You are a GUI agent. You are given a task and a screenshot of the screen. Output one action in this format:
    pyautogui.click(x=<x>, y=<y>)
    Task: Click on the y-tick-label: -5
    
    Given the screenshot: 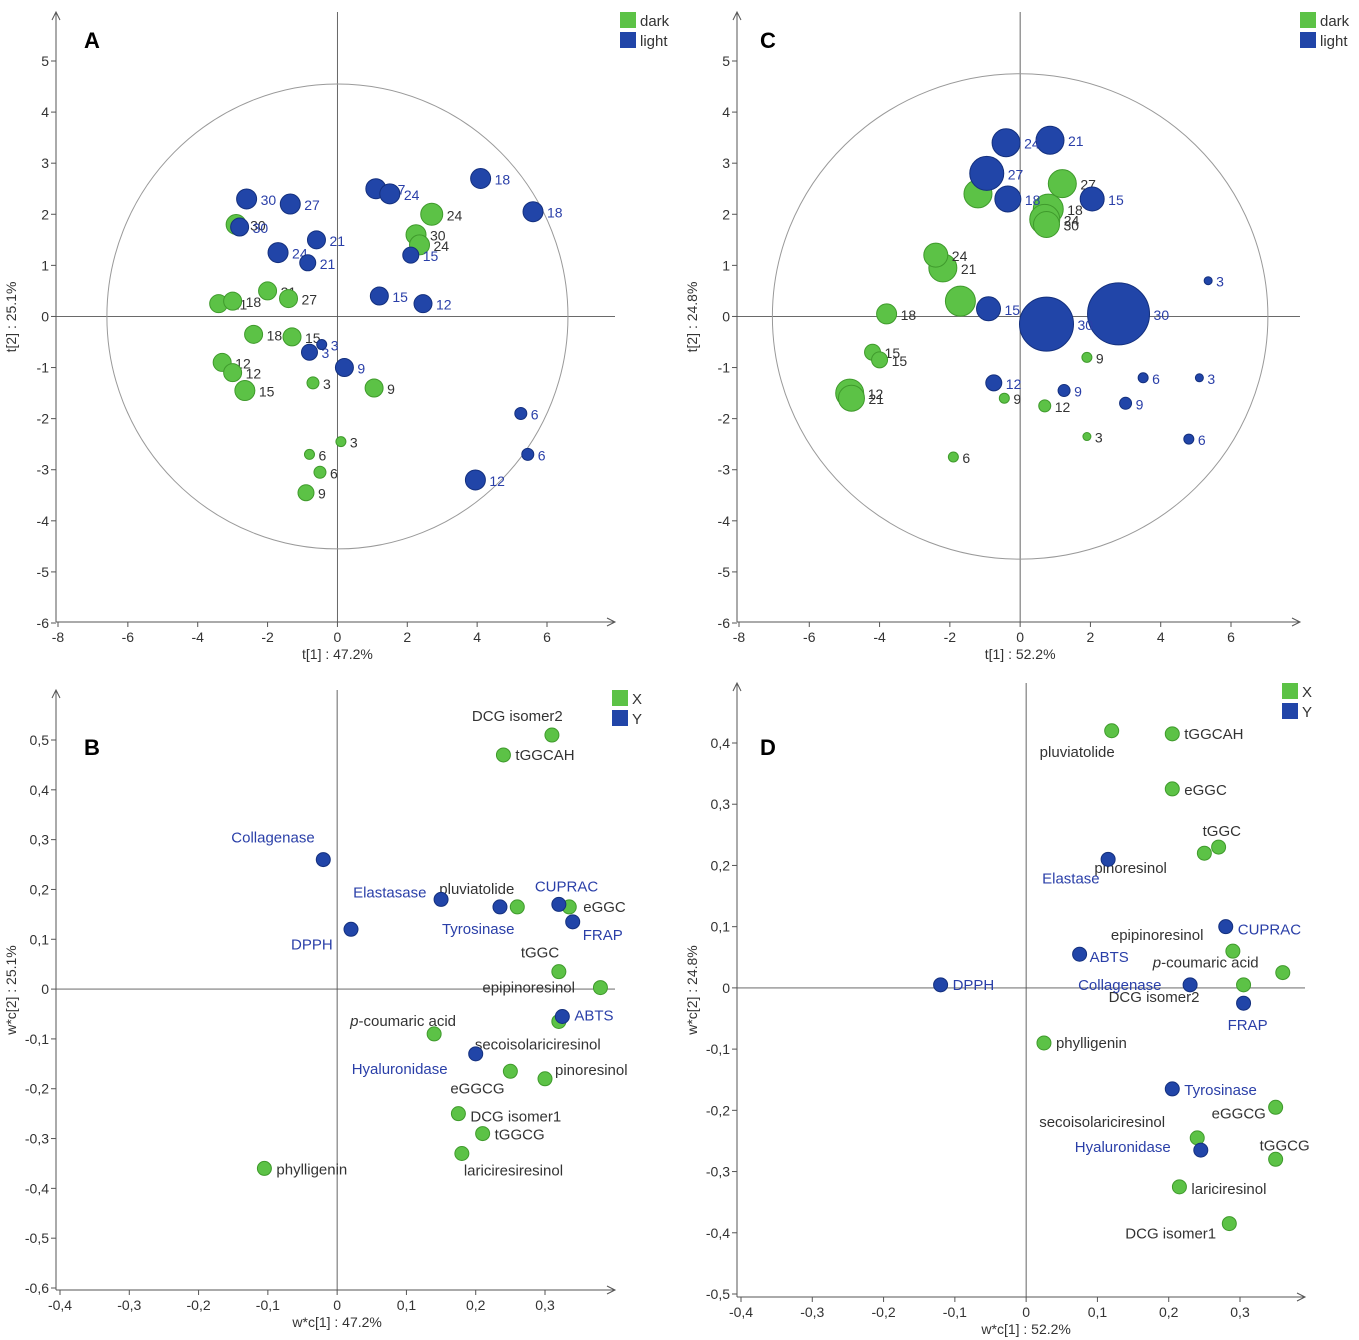 What is the action you would take?
    pyautogui.click(x=43, y=572)
    